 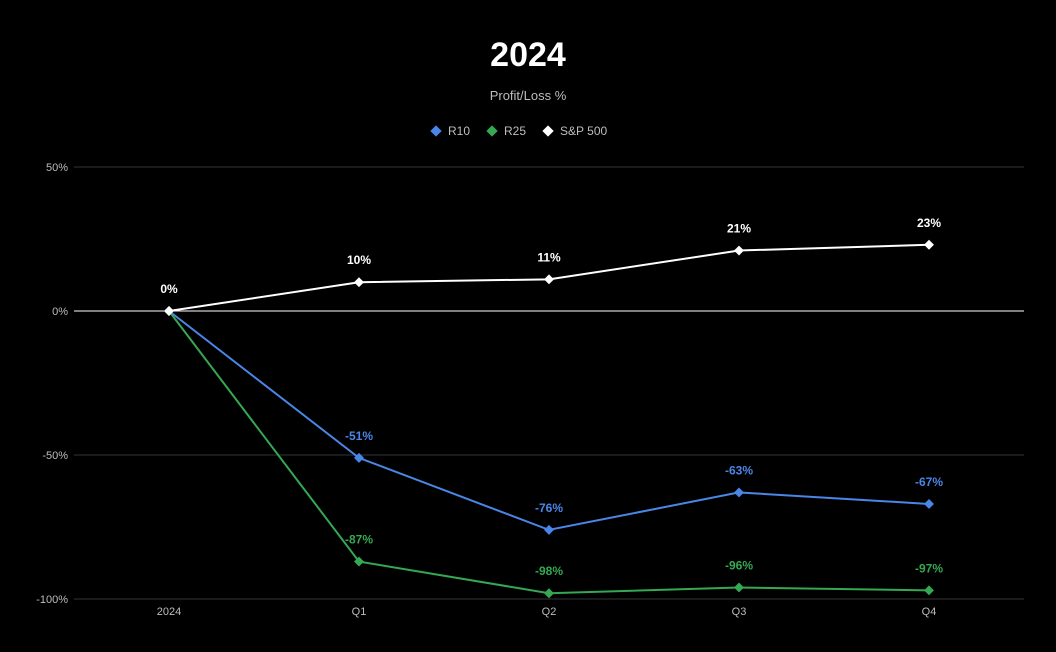 What do you see at coordinates (52, 384) in the screenshot?
I see `y-axis: 50% 0% -50% -100%` at bounding box center [52, 384].